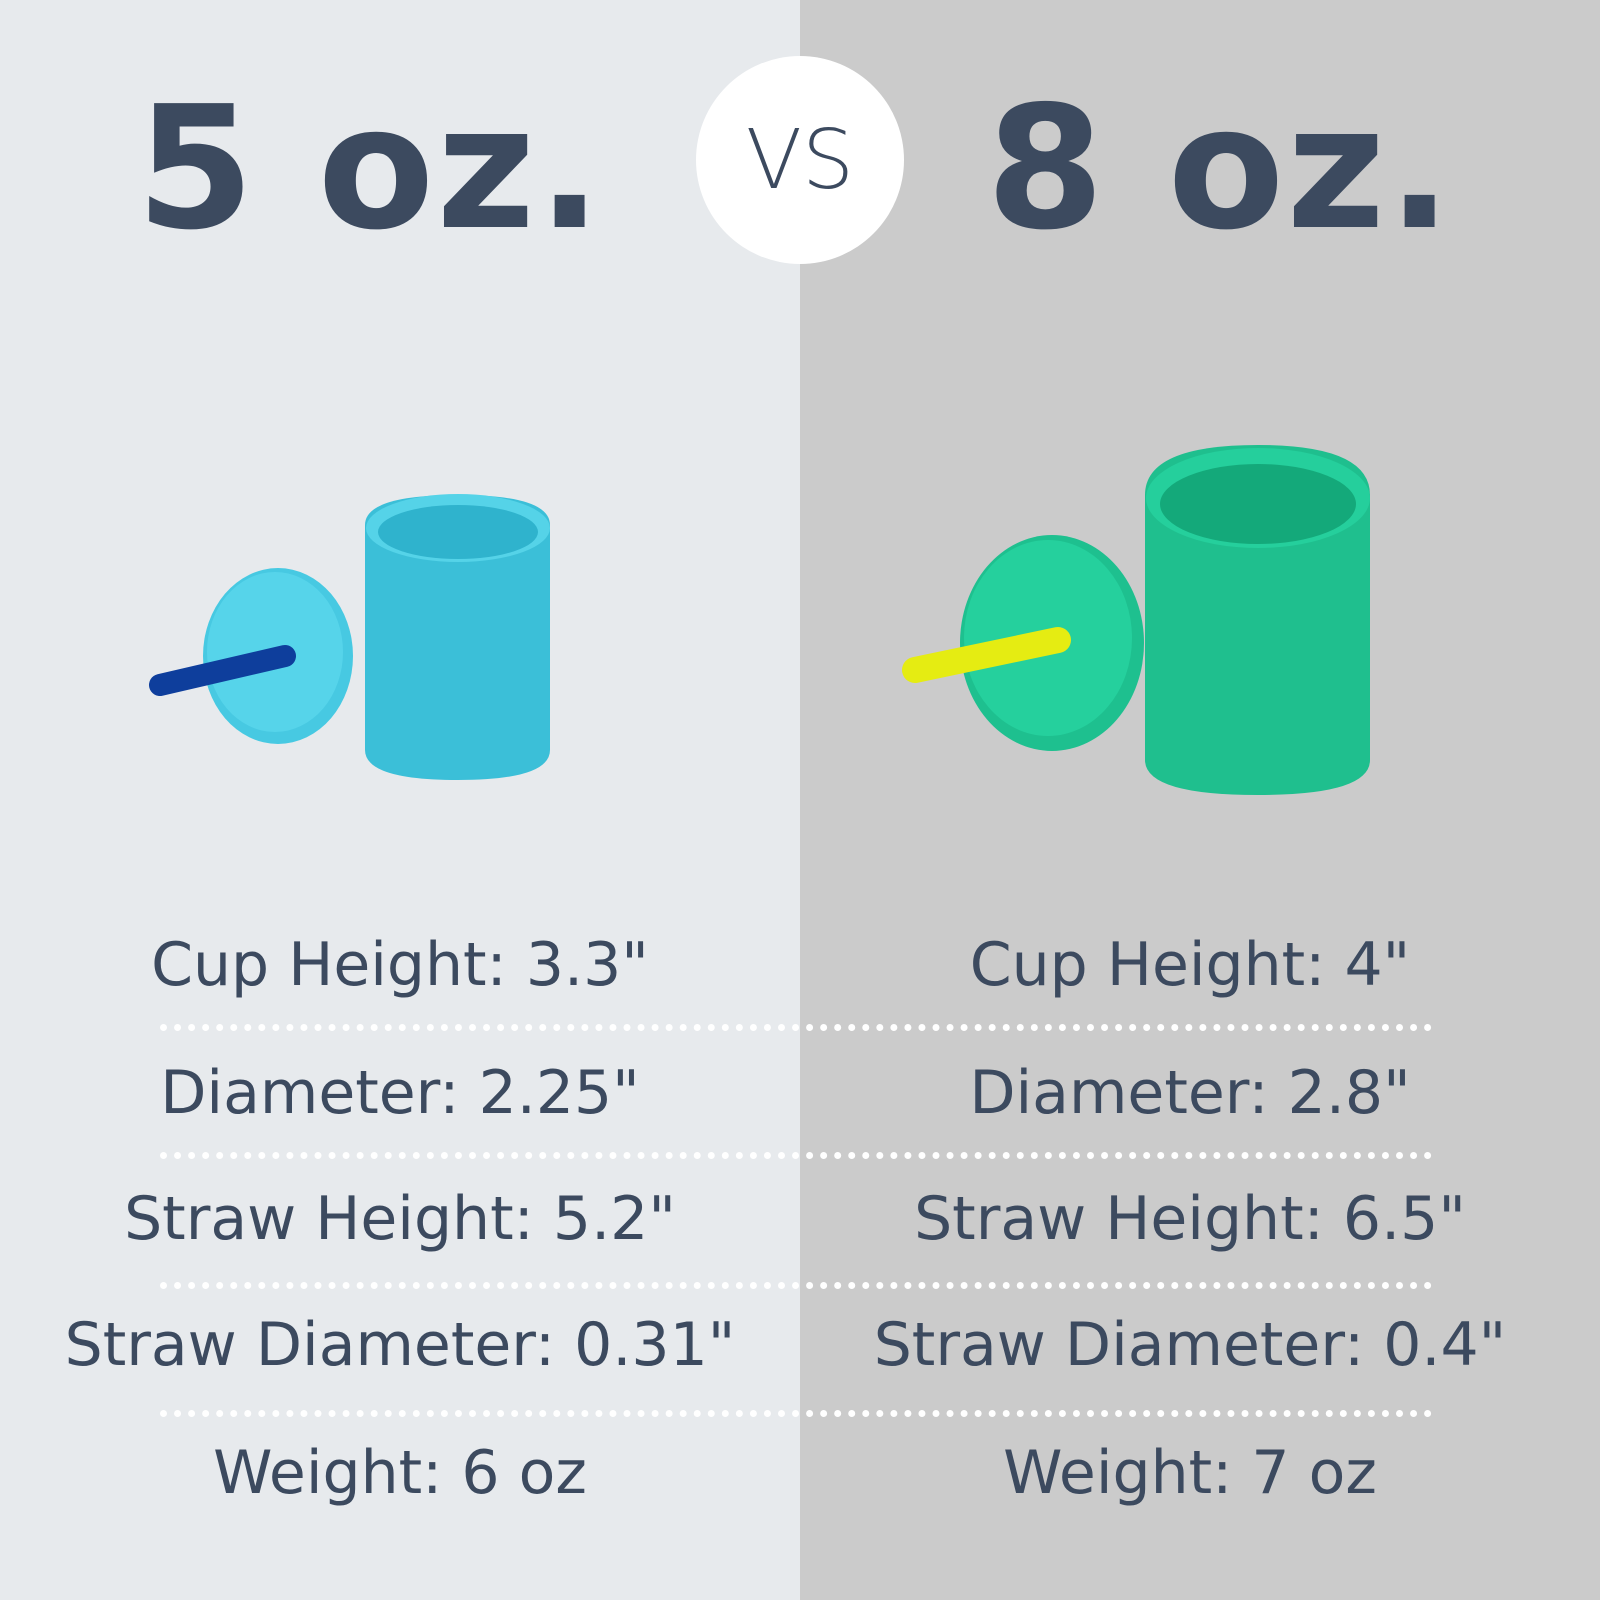 This screenshot has height=1600, width=1600. What do you see at coordinates (349, 637) in the screenshot?
I see `small-cup-image` at bounding box center [349, 637].